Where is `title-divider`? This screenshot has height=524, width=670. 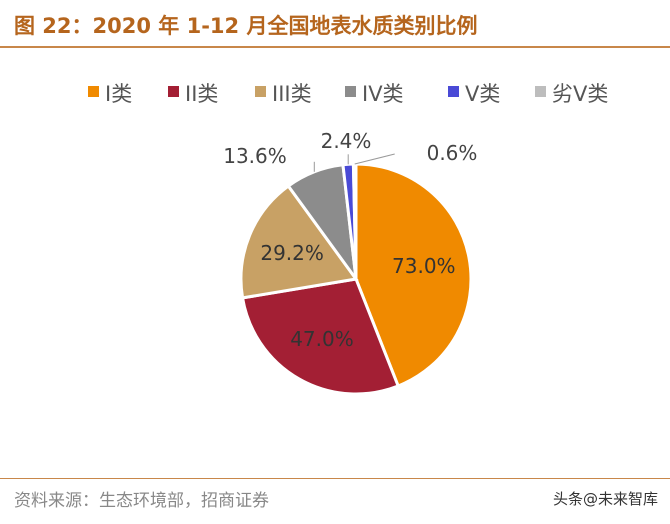
title-divider is located at coordinates (335, 47).